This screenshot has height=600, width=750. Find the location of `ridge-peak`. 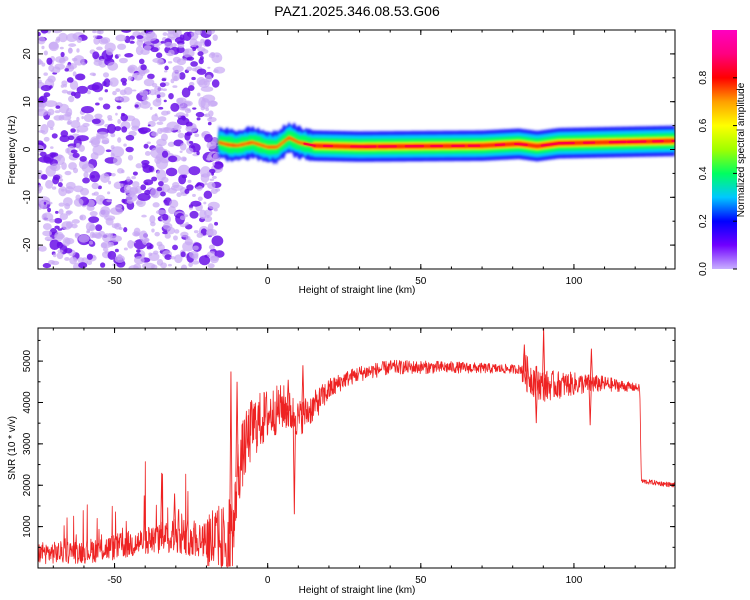

ridge-peak is located at coordinates (550, 144).